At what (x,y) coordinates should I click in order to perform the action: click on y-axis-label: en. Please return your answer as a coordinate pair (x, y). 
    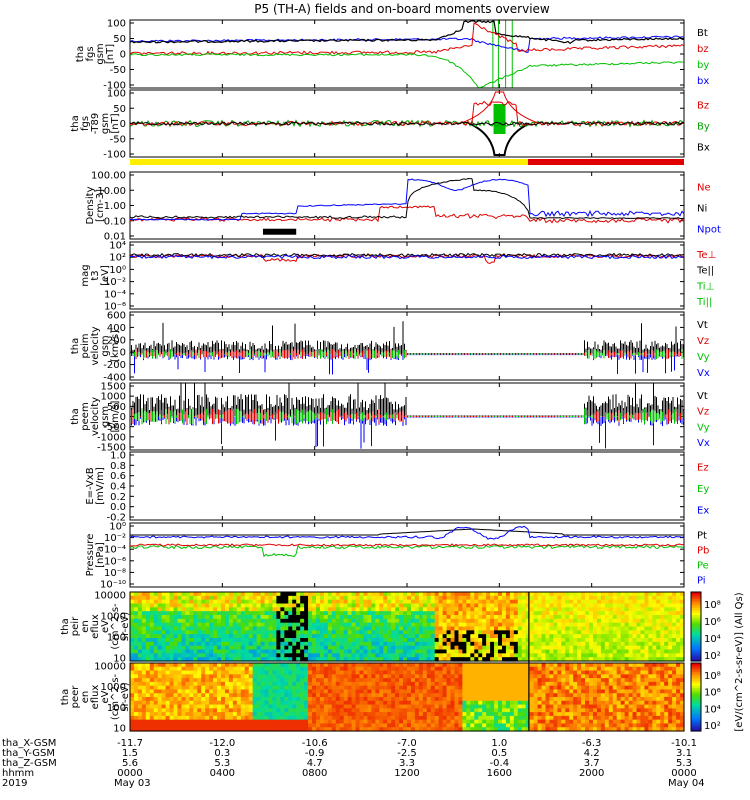
    Looking at the image, I should click on (85, 626).